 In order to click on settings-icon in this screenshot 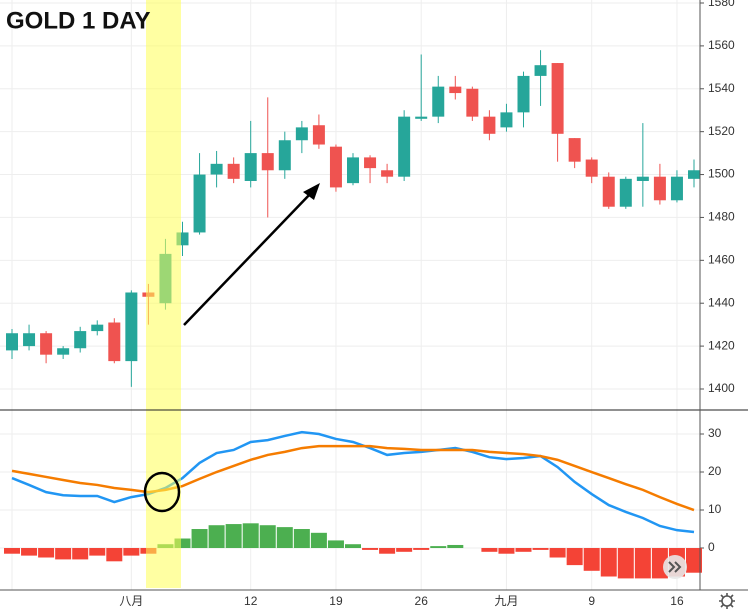, I will do `click(727, 601)`.